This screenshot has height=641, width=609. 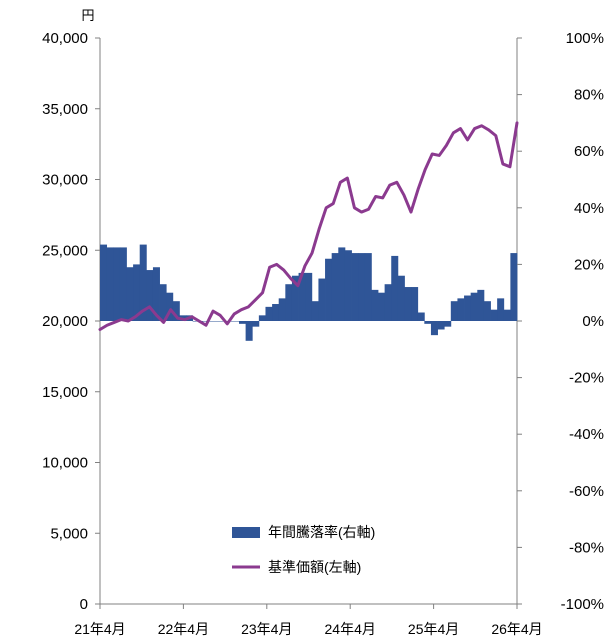 What do you see at coordinates (65, 463) in the screenshot?
I see `left-tick-label: 10,000` at bounding box center [65, 463].